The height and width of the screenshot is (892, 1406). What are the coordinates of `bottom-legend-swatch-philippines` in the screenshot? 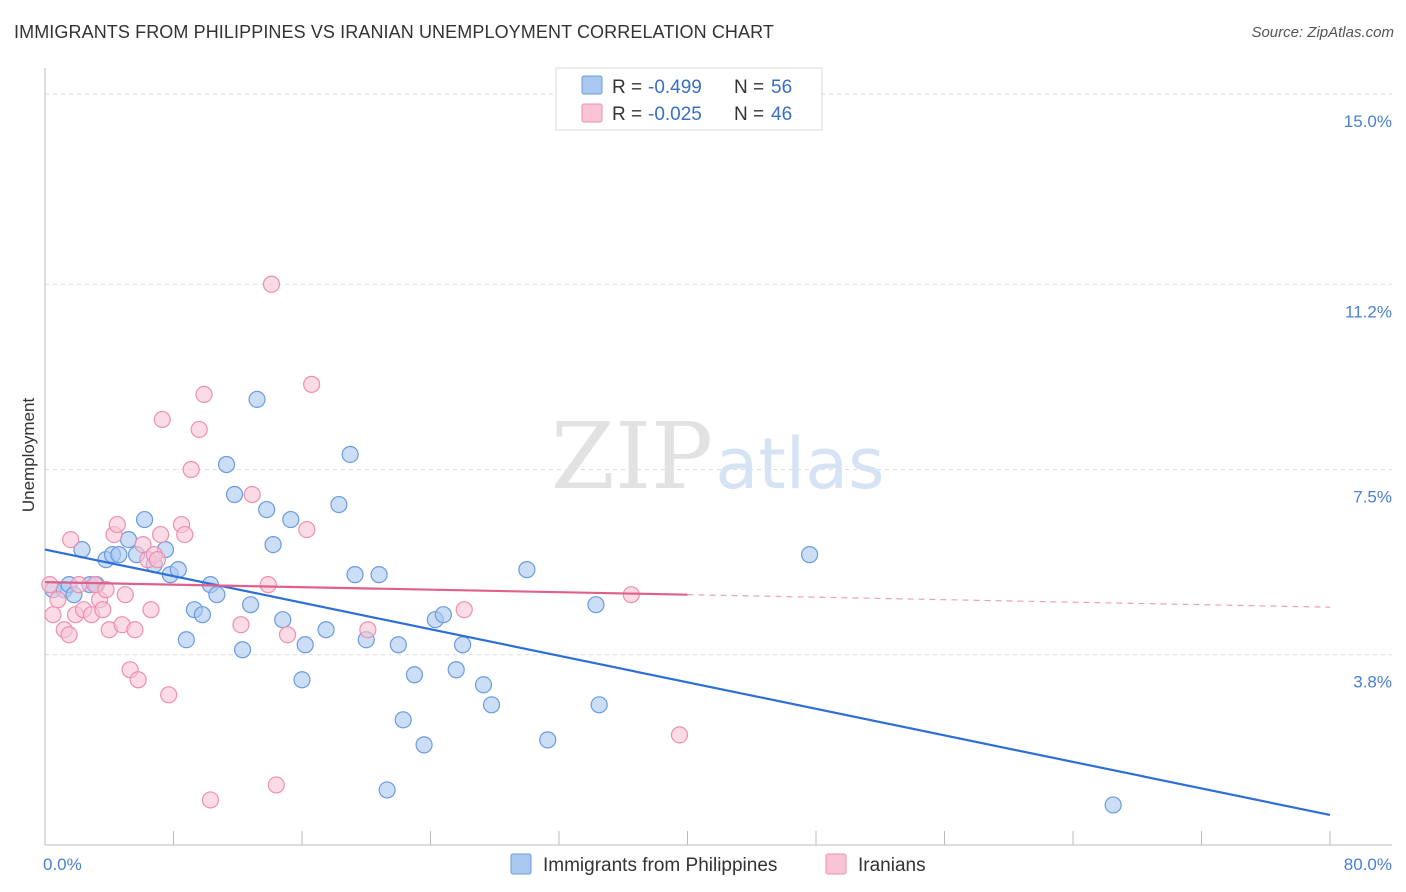 It's located at (521, 864).